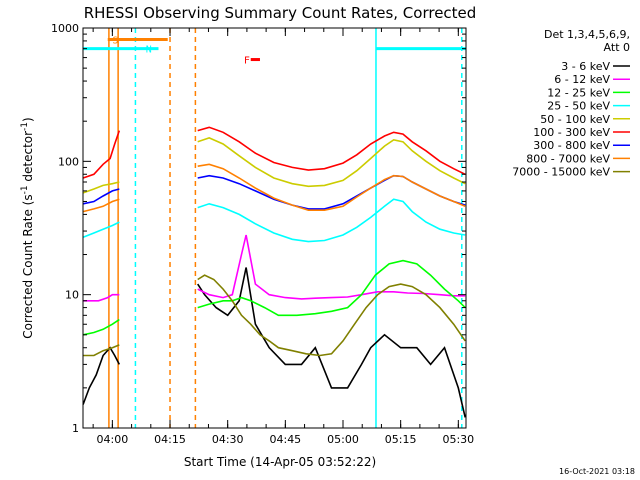  I want to click on y-axis-label-sup1: -1, so click(25, 189).